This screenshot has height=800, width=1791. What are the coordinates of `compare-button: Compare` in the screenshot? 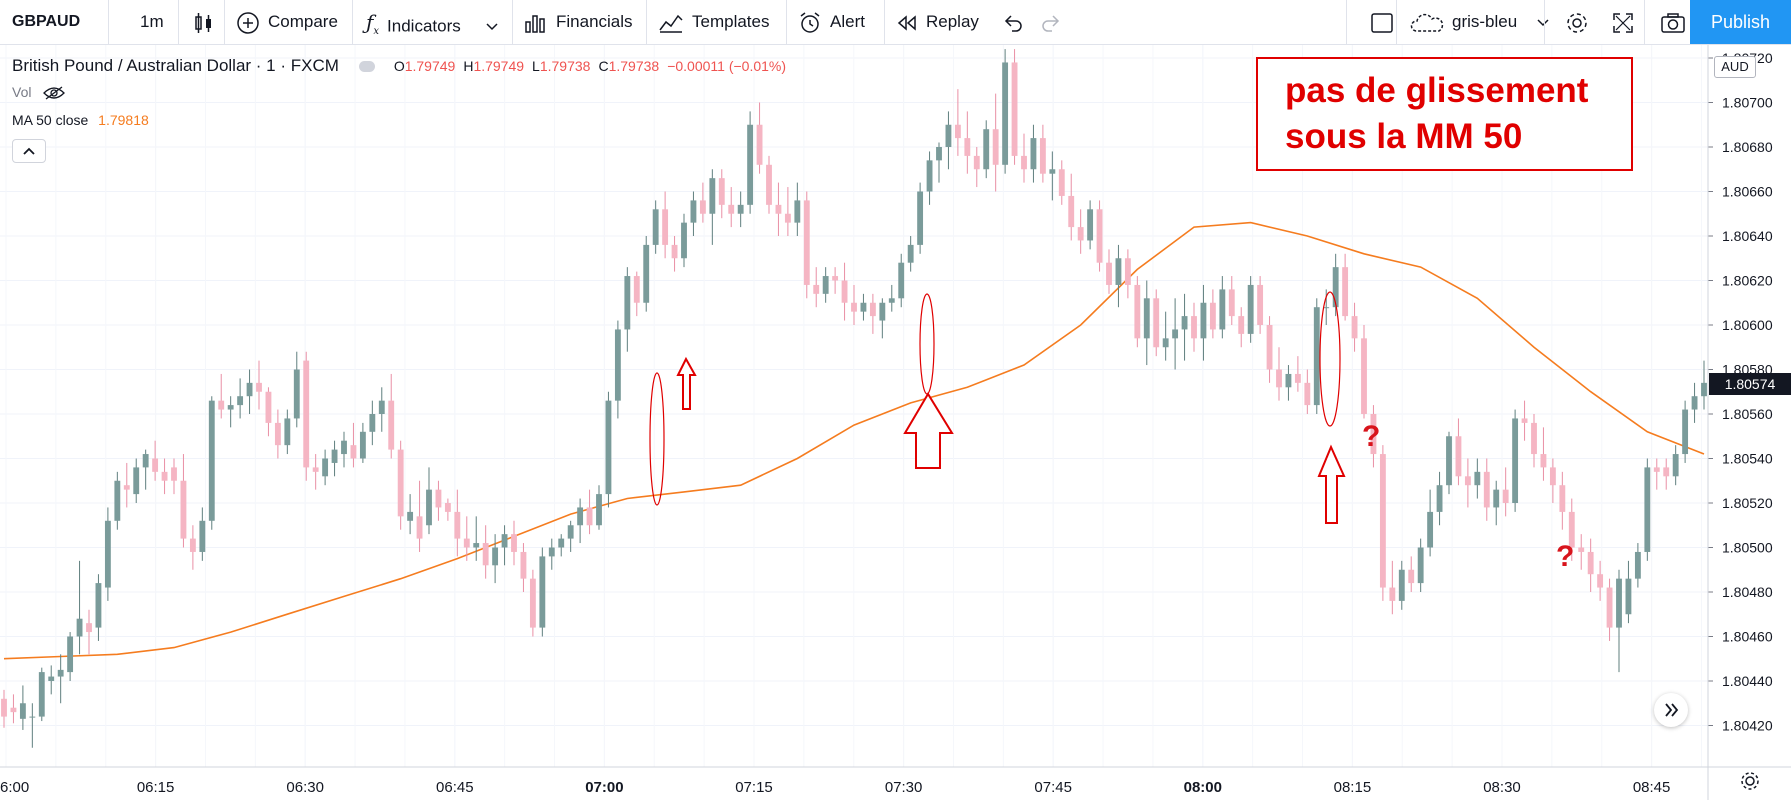 It's located at (287, 22).